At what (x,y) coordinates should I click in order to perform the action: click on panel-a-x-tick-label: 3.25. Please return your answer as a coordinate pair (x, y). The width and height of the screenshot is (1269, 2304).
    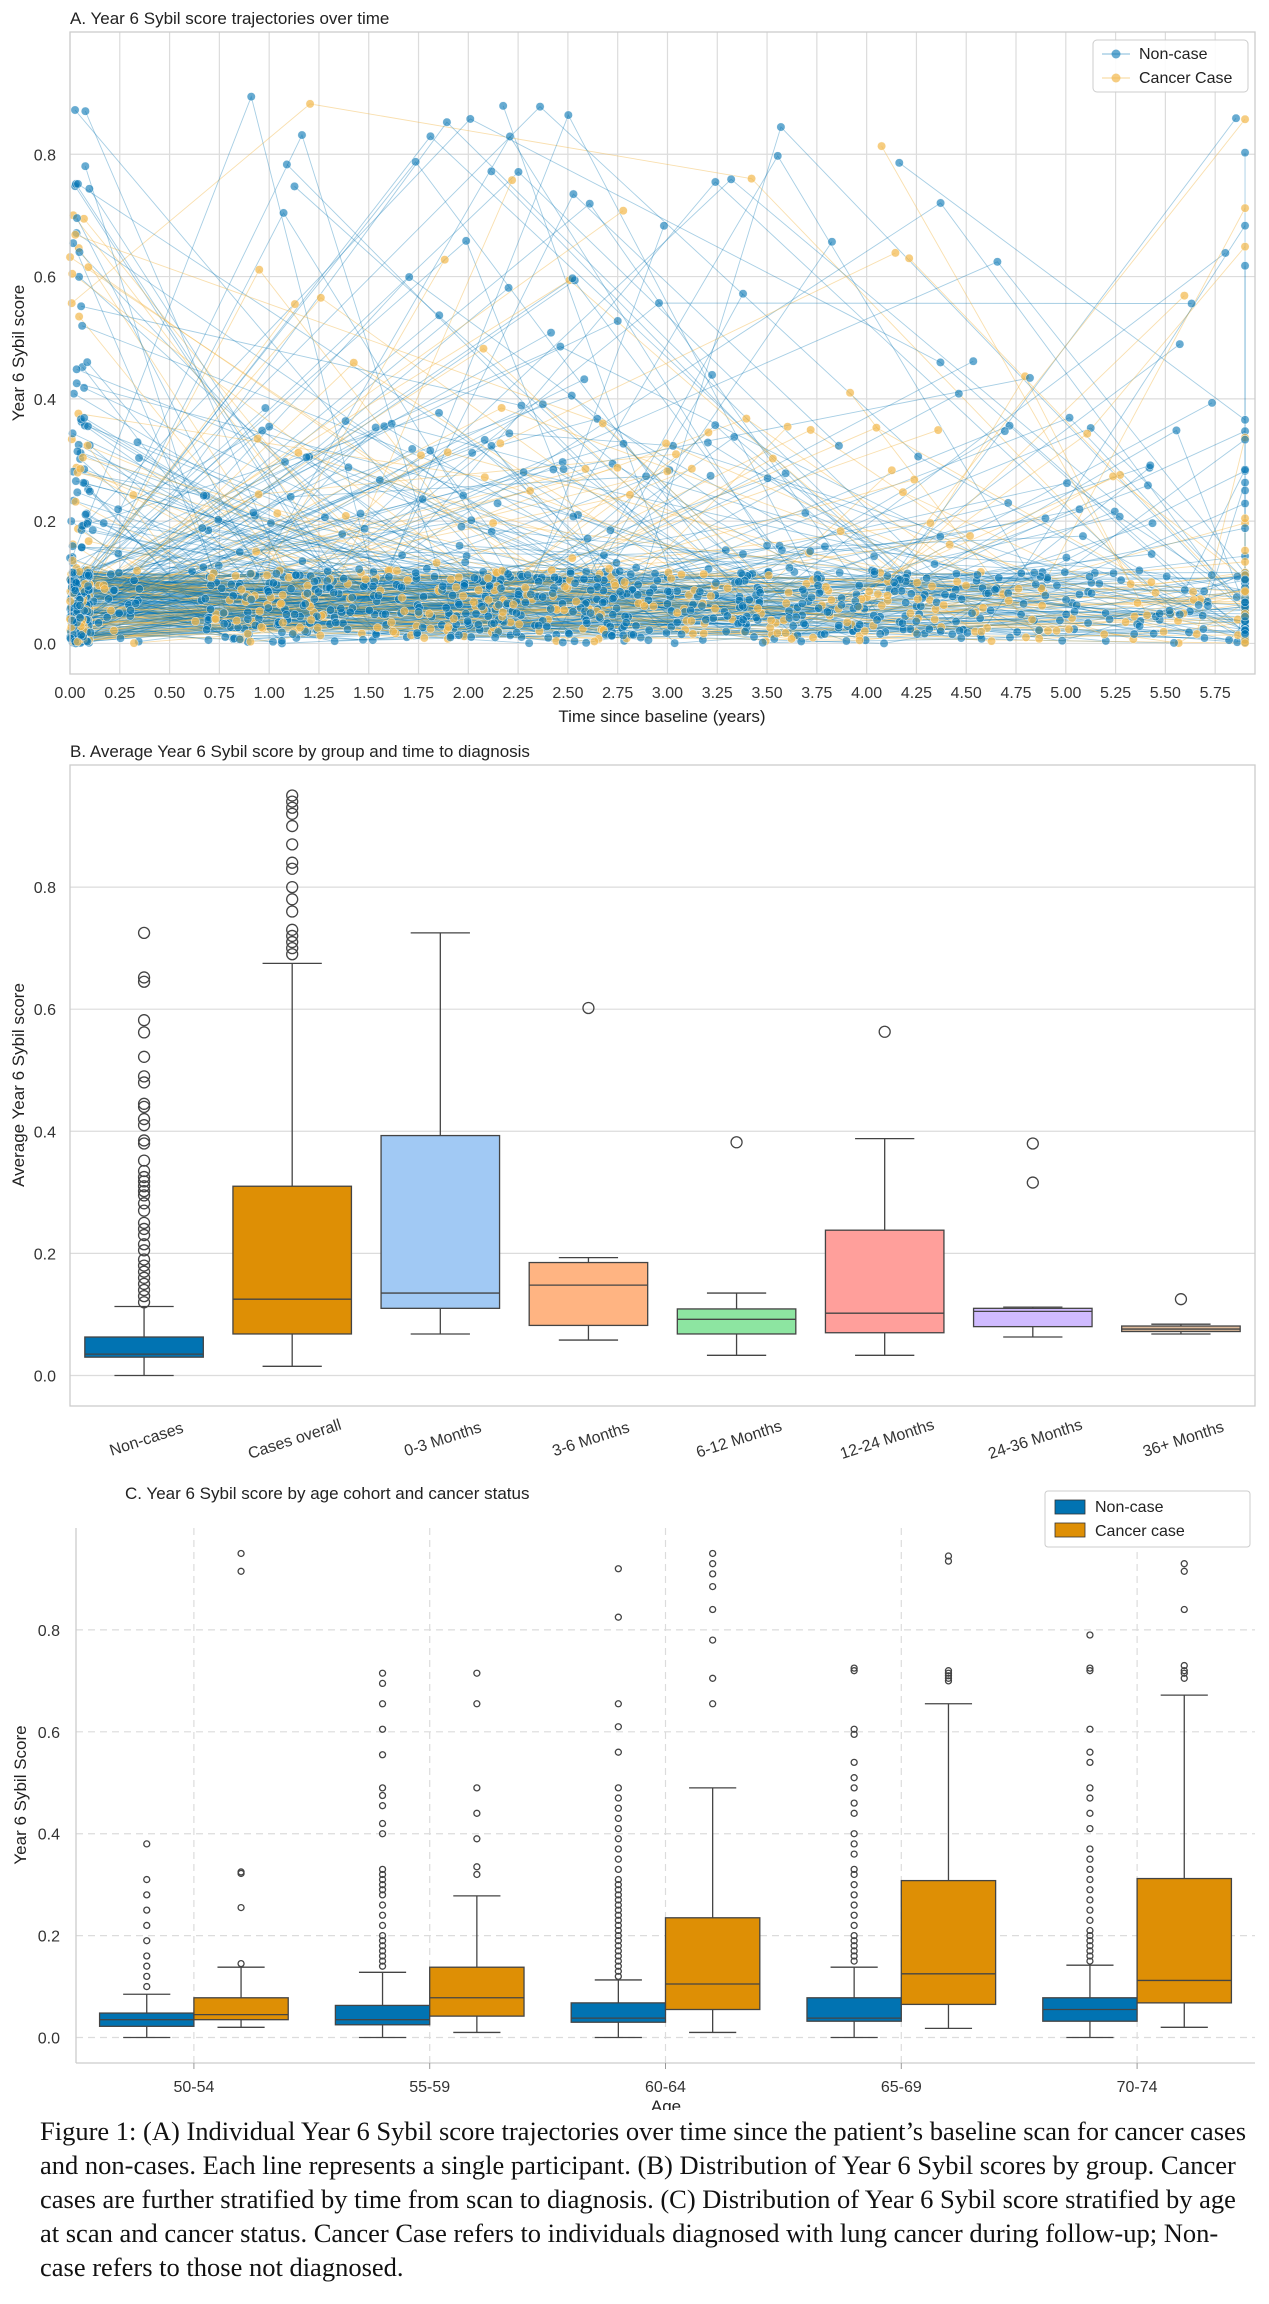
    Looking at the image, I should click on (717, 693).